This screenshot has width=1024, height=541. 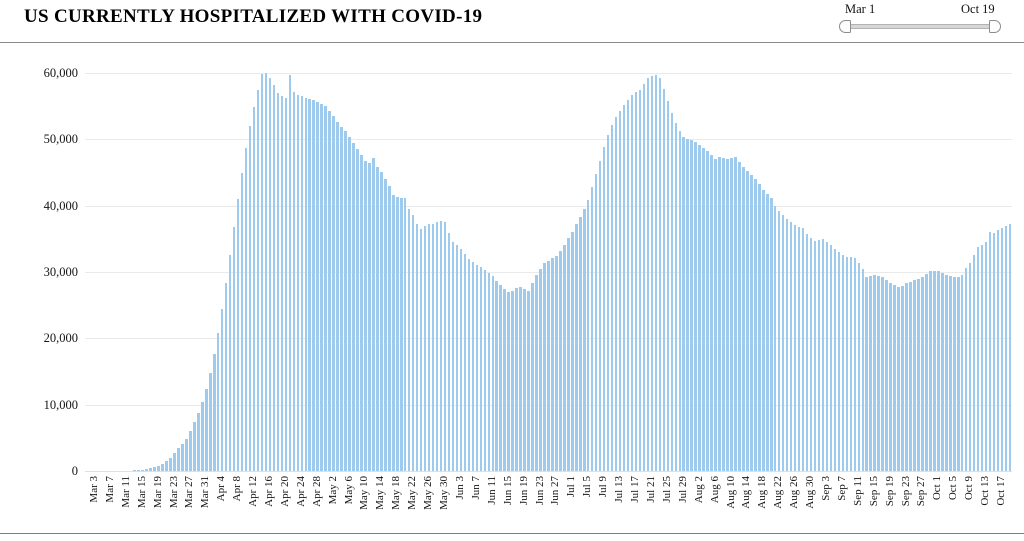 What do you see at coordinates (396, 493) in the screenshot?
I see `x-axis-tick-label: May 18` at bounding box center [396, 493].